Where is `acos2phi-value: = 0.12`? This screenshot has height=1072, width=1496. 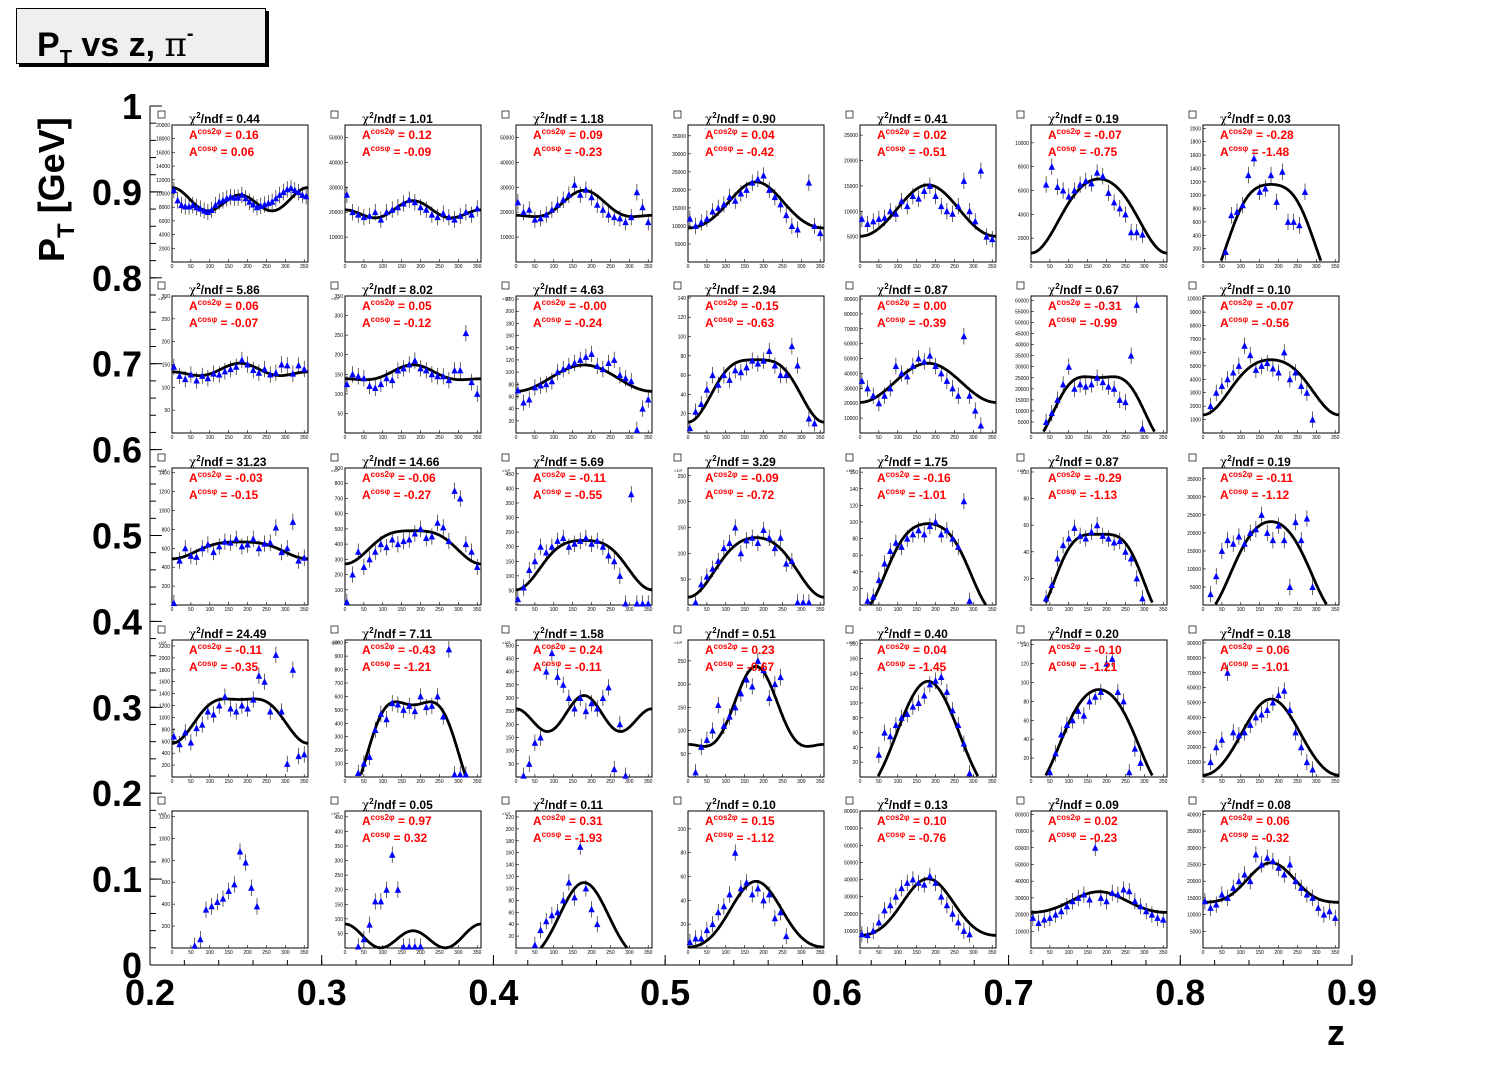 acos2phi-value: = 0.12 is located at coordinates (413, 135).